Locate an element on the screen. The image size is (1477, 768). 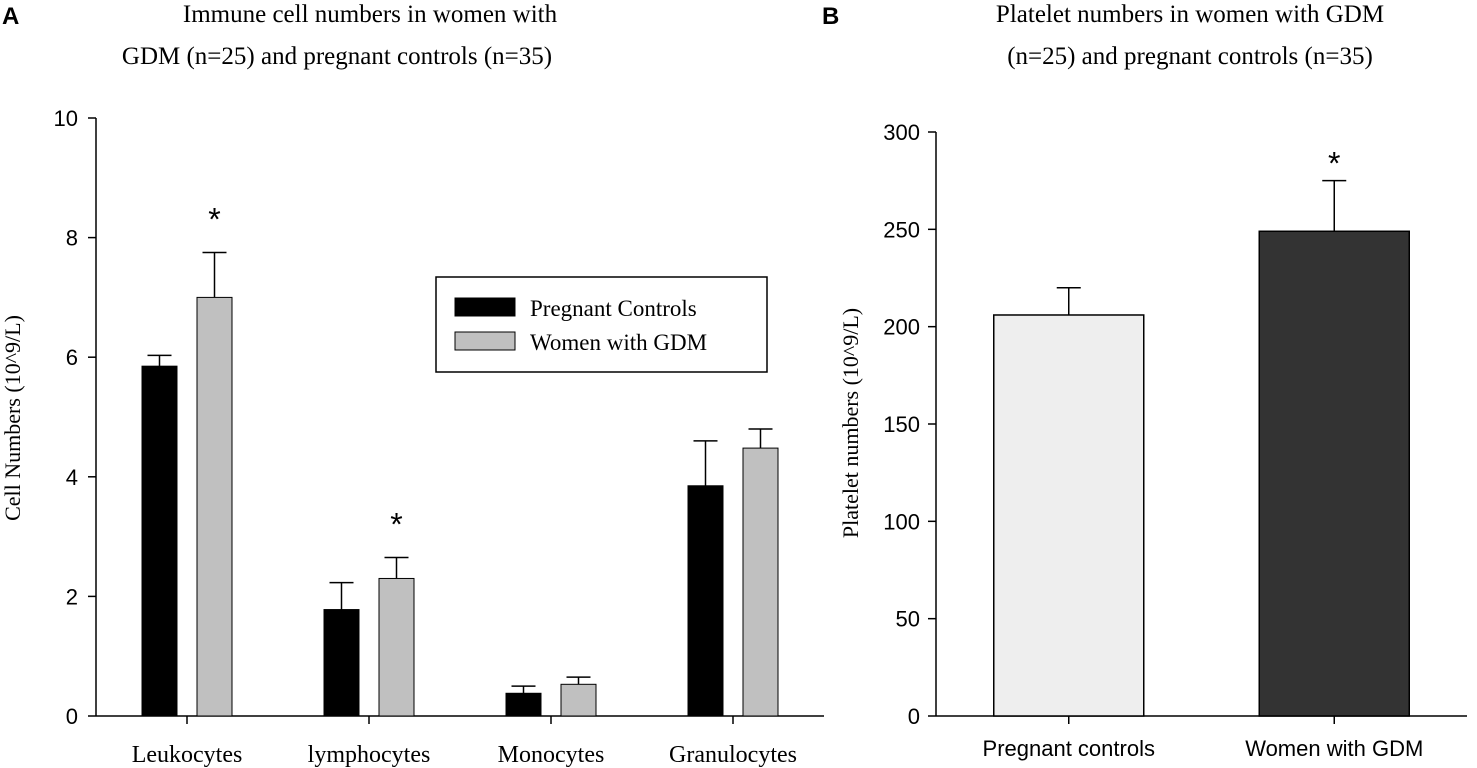
chart-b-title-line-1: Platelet numbers in women with GDM is located at coordinates (1190, 14).